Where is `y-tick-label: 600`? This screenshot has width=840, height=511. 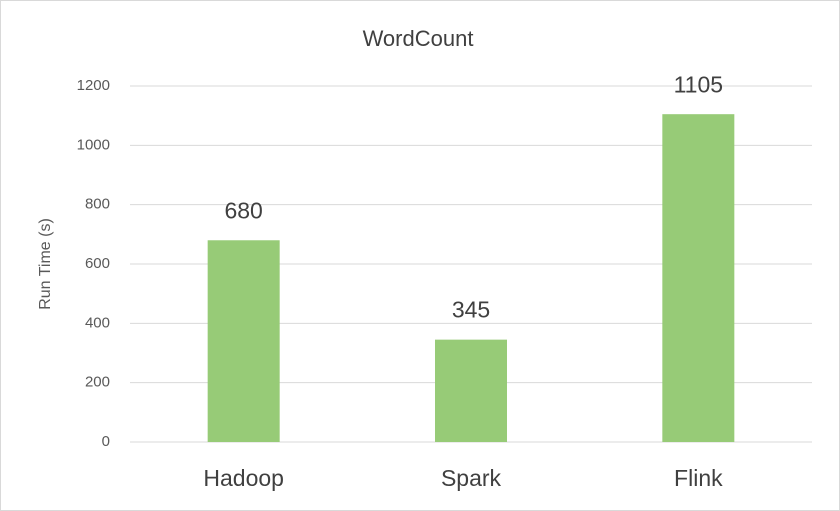
y-tick-label: 600 is located at coordinates (97, 263).